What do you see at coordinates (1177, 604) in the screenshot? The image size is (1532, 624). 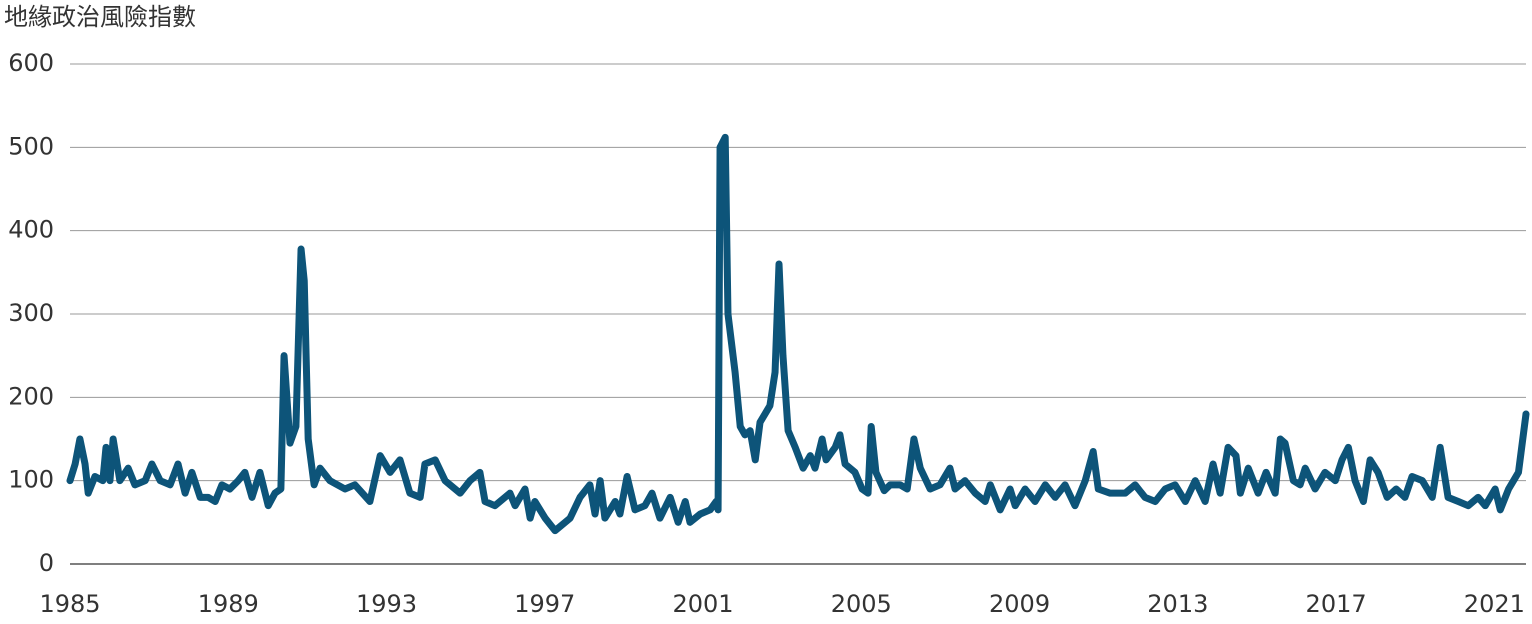 I see `x-tick-label: 2013` at bounding box center [1177, 604].